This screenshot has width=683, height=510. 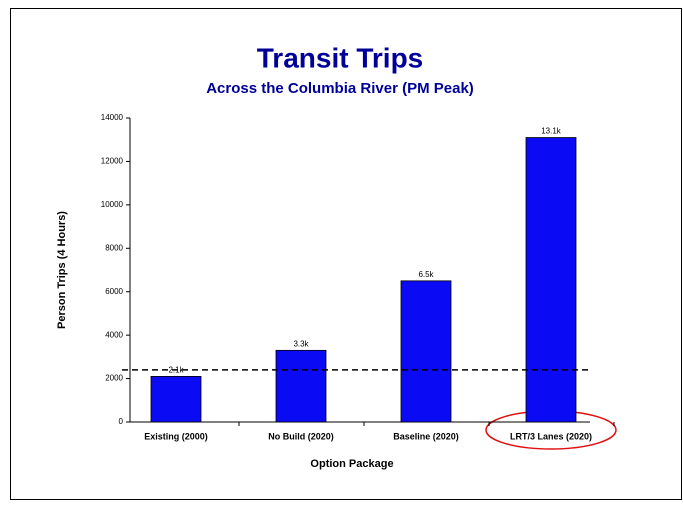 What do you see at coordinates (351, 464) in the screenshot?
I see `x-axis-label: Option Package` at bounding box center [351, 464].